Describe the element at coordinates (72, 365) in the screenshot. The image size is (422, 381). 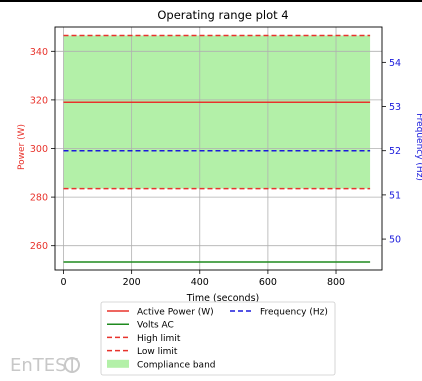
I see `watermark-check-icon` at that location.